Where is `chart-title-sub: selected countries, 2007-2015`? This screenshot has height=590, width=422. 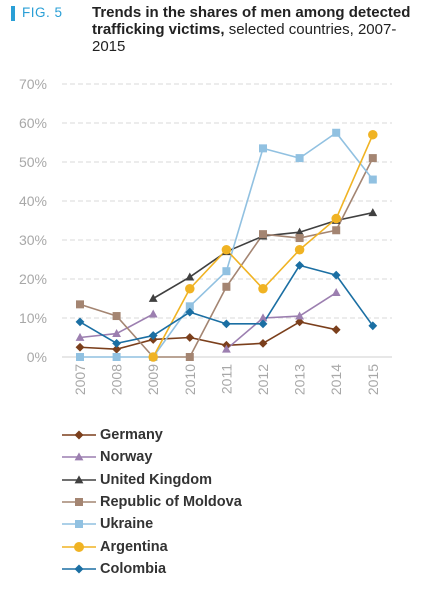 chart-title-sub: selected countries, 2007-2015 is located at coordinates (244, 38).